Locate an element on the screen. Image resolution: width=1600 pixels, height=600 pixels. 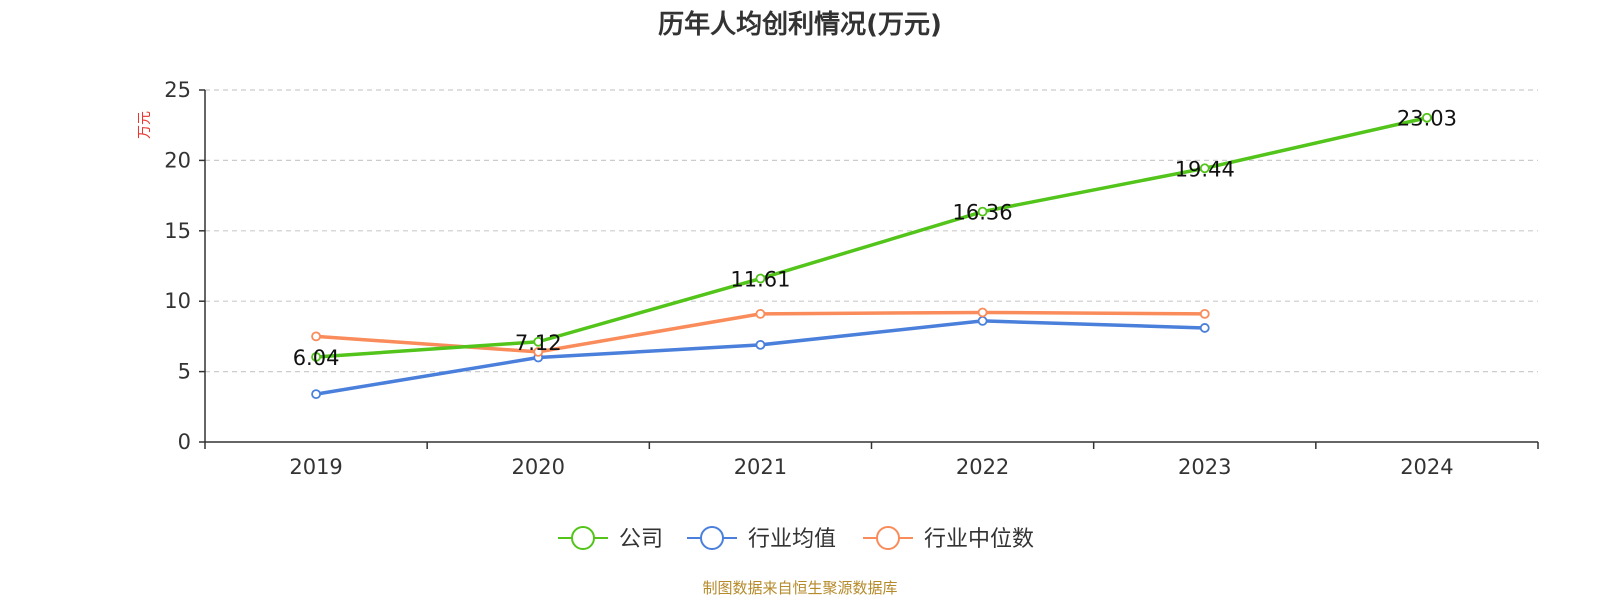
legend: 公司 行业均值 行业中位数 is located at coordinates (796, 539).